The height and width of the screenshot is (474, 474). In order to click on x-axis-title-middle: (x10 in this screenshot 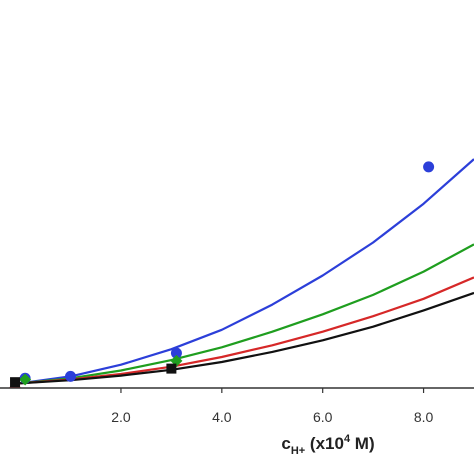, I will do `click(324, 443)`.